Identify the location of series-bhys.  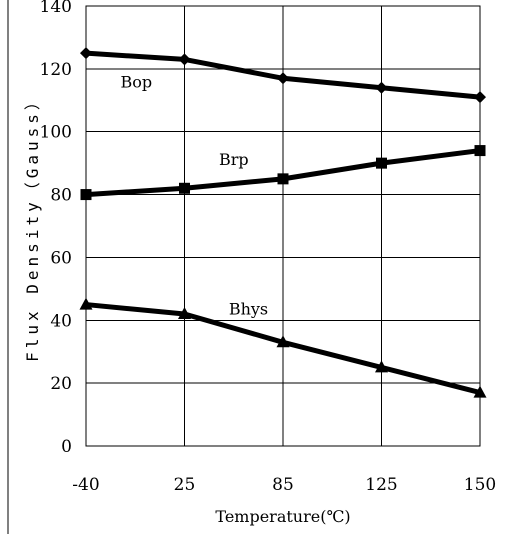
(283, 347).